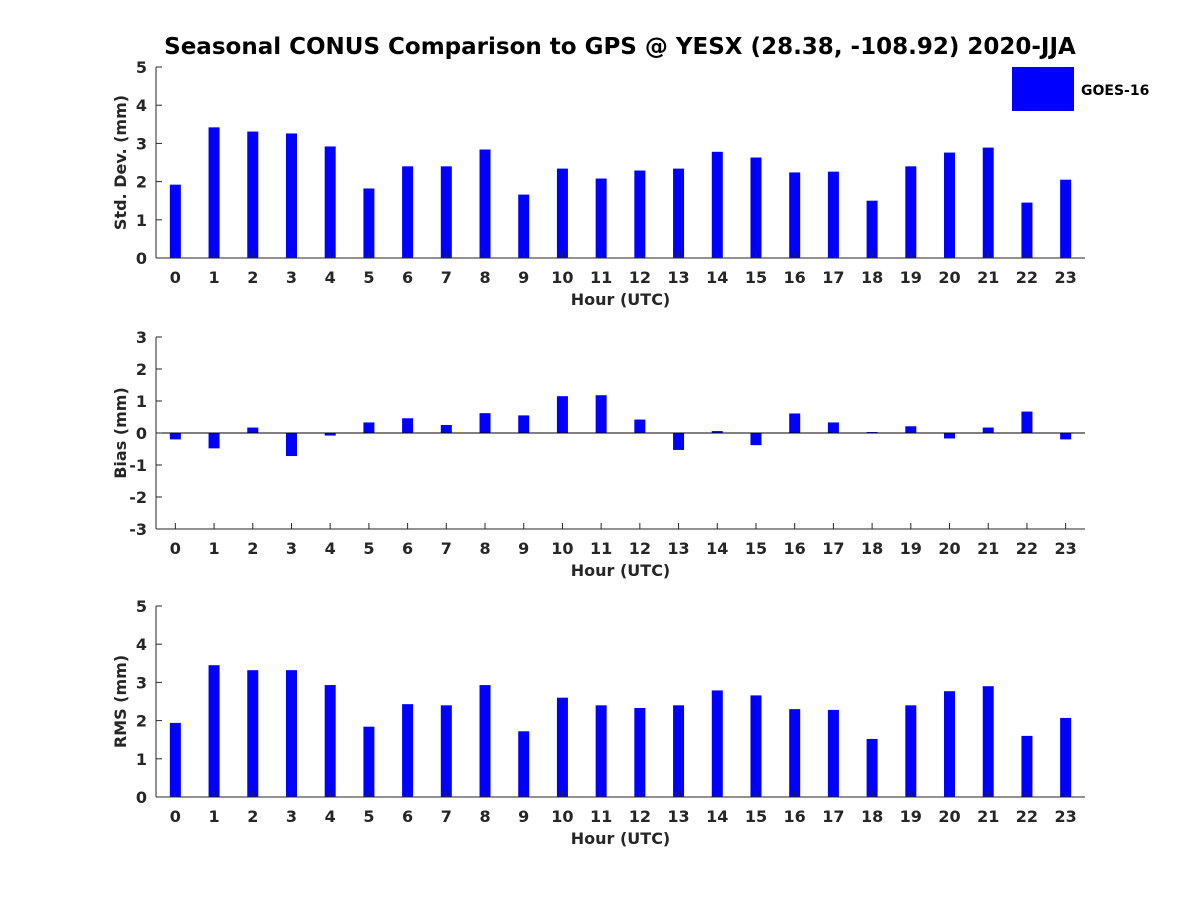  What do you see at coordinates (141, 721) in the screenshot?
I see `y-tick-label: 2` at bounding box center [141, 721].